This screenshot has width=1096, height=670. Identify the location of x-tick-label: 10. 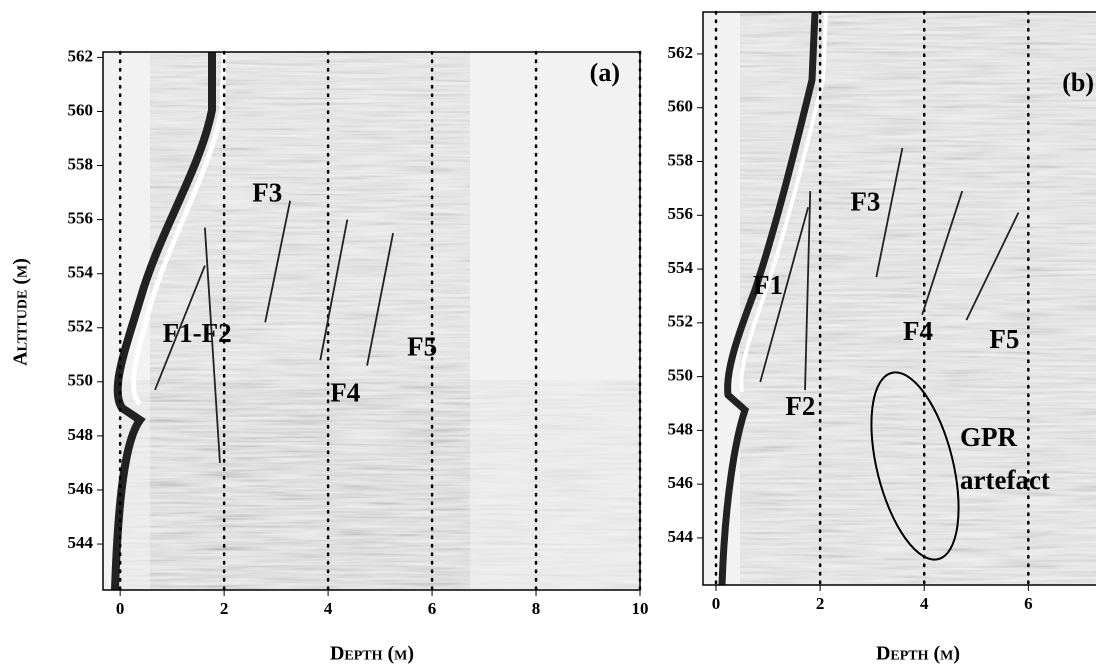
(640, 608).